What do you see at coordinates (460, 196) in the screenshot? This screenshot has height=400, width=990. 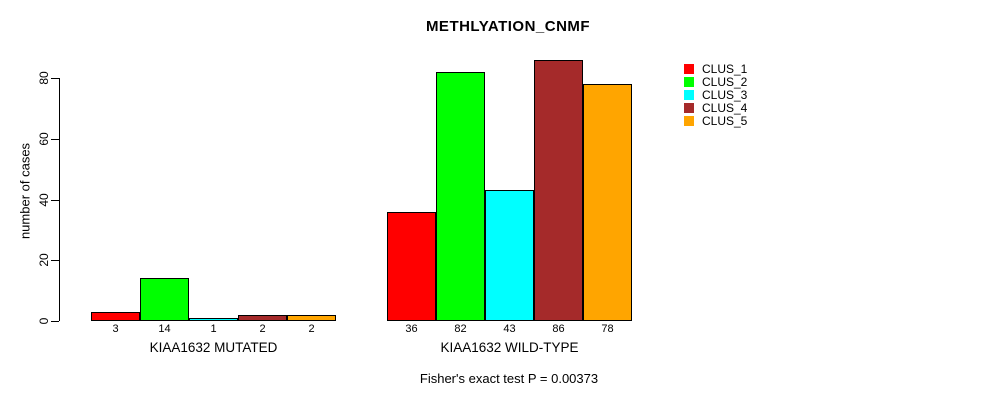 I see `bar-clus_2-group2` at bounding box center [460, 196].